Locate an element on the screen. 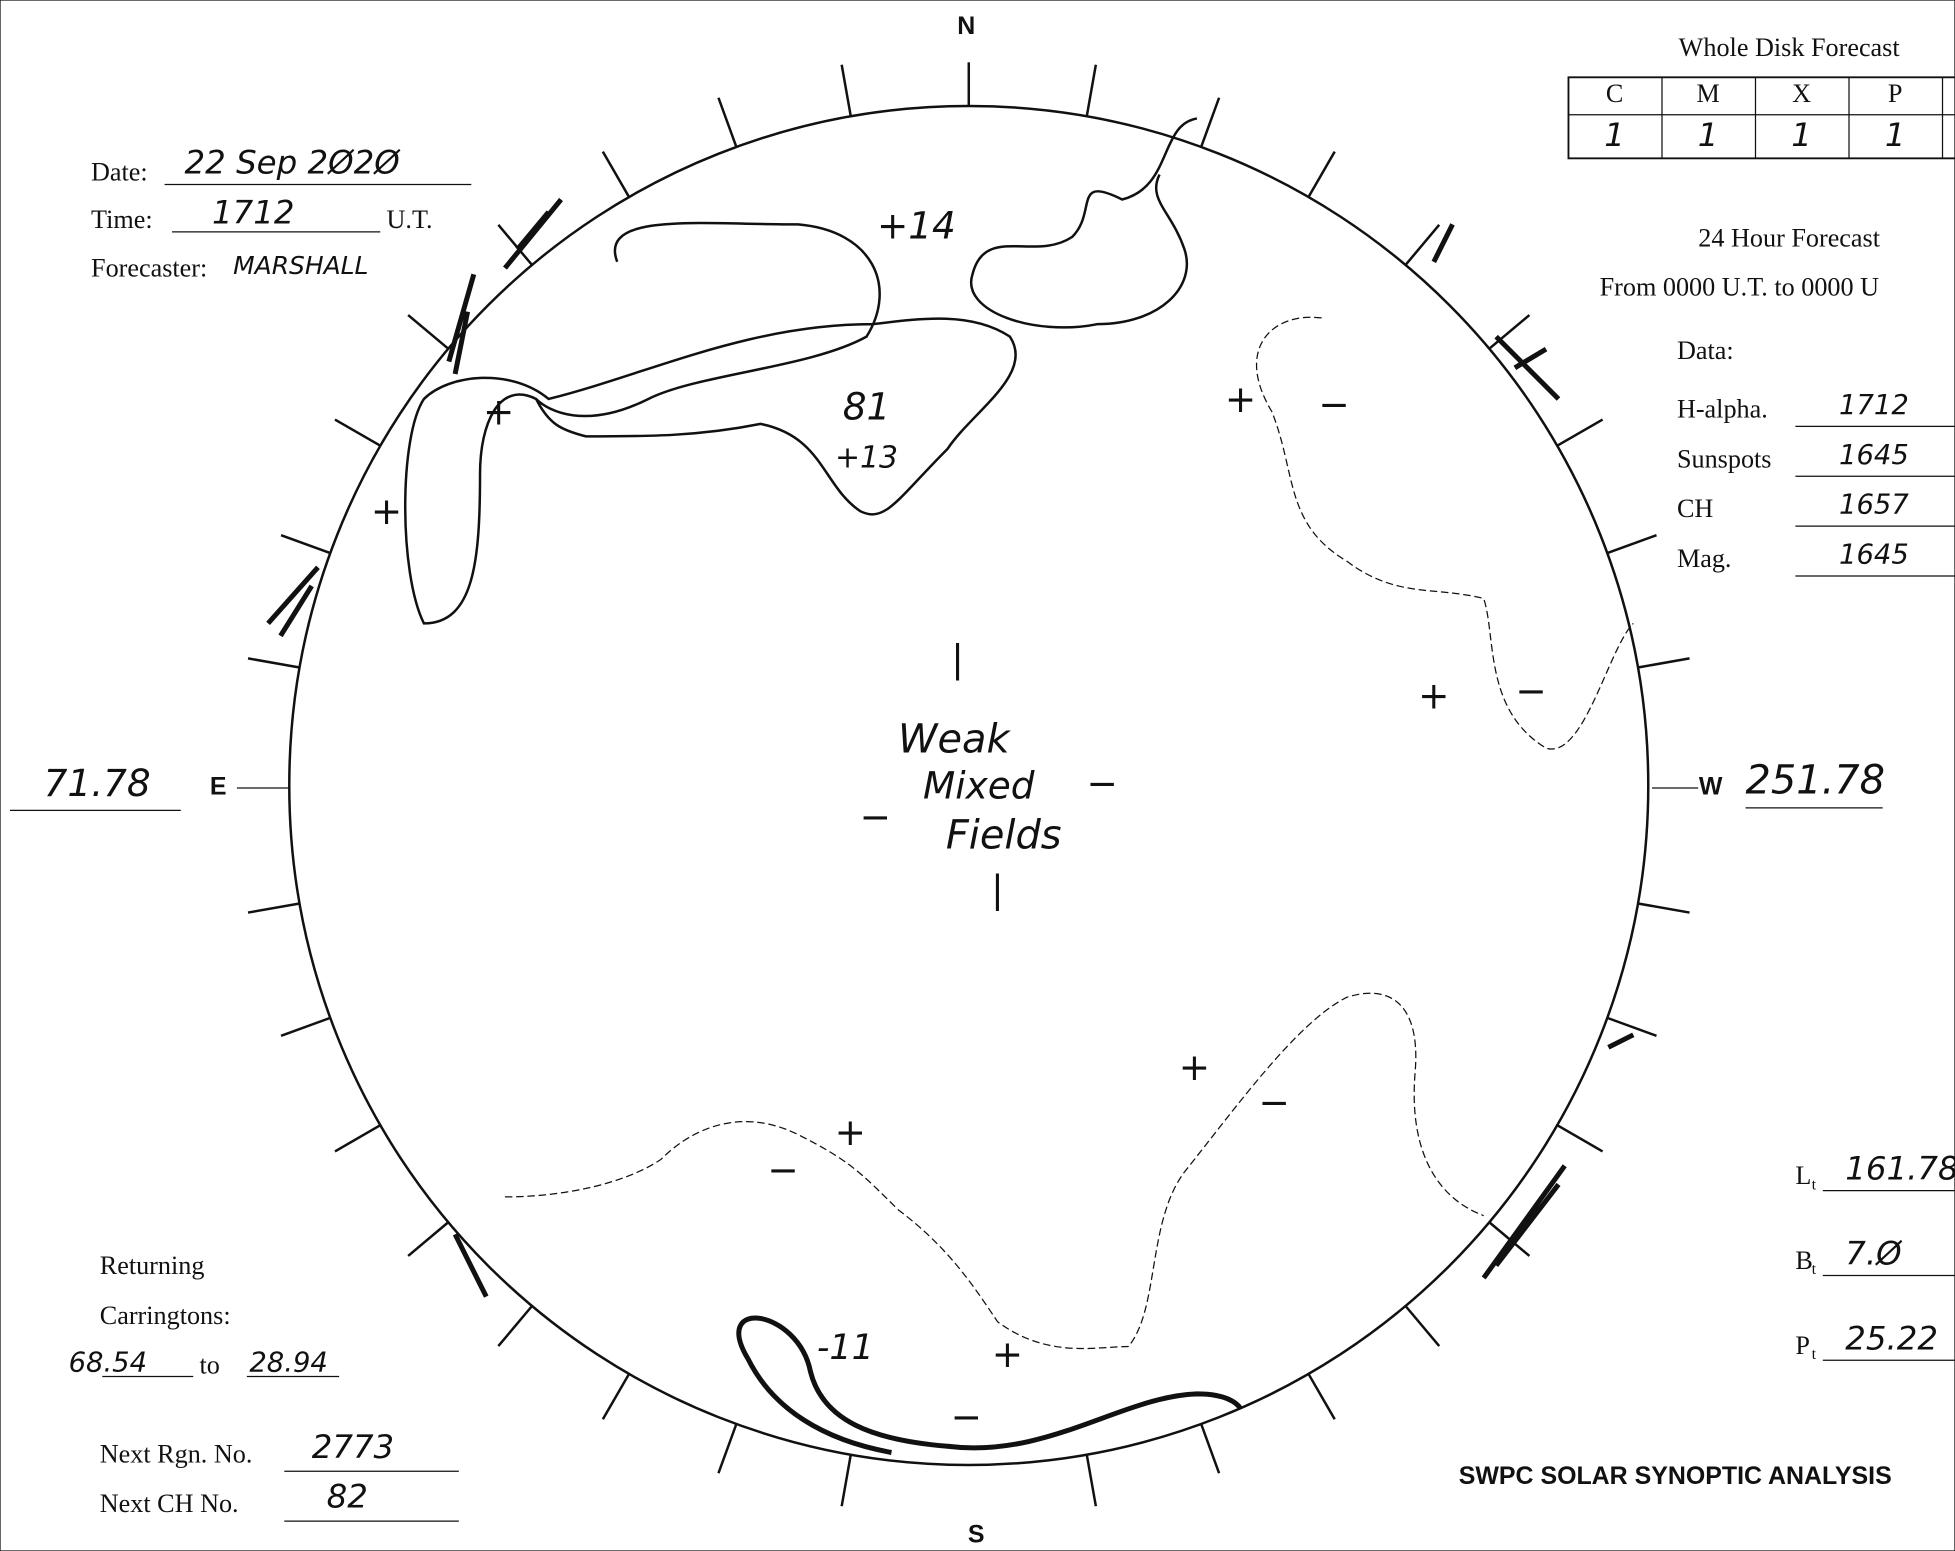 Image resolution: width=1955 pixels, height=1551 pixels. carringtons-line2: Carringtons: is located at coordinates (165, 1315).